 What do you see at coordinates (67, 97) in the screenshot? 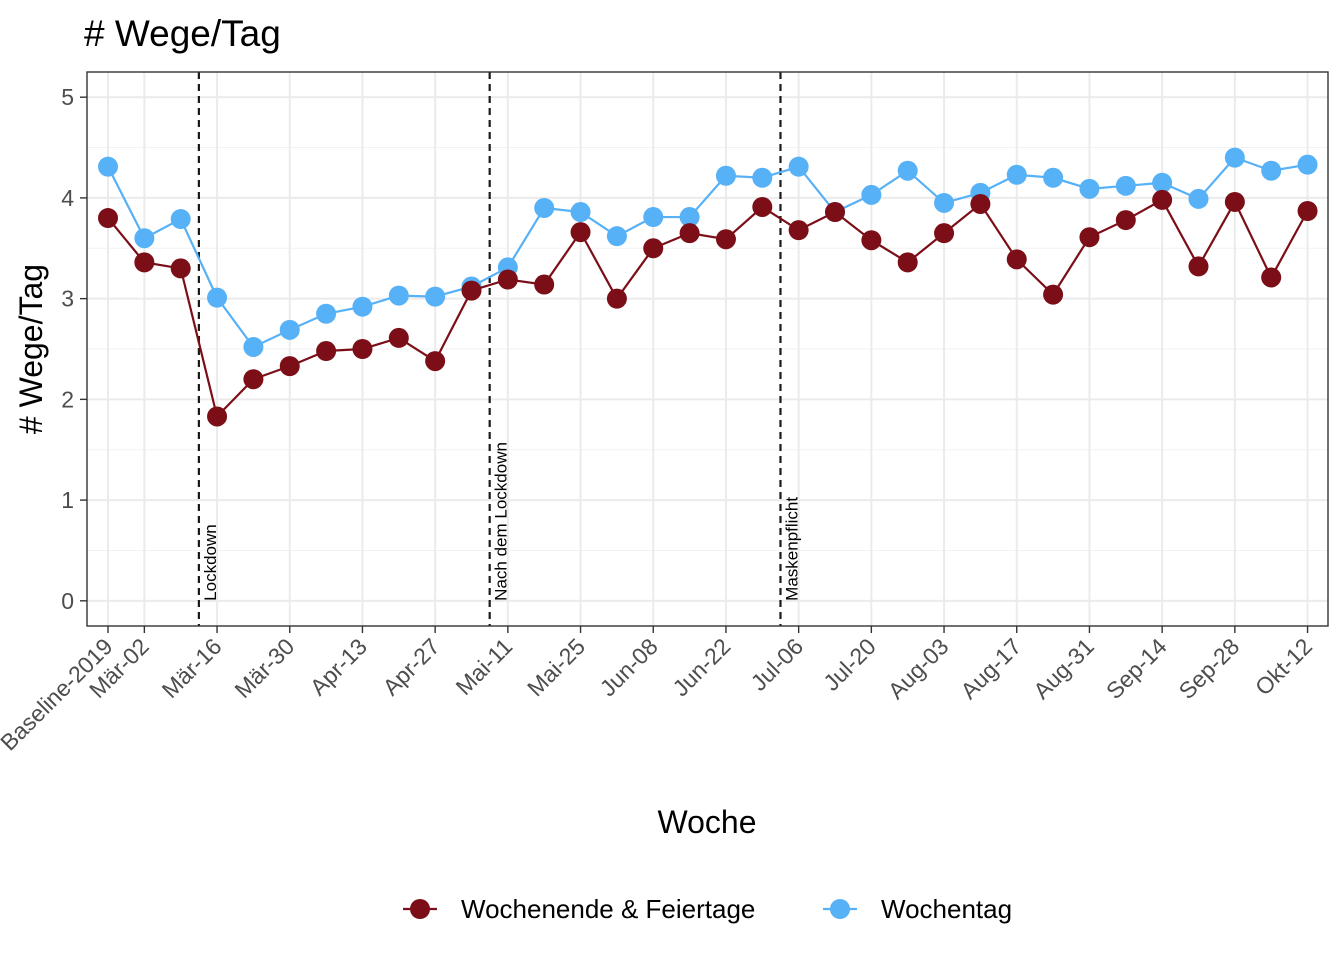
I see `y-tick-label: 5` at bounding box center [67, 97].